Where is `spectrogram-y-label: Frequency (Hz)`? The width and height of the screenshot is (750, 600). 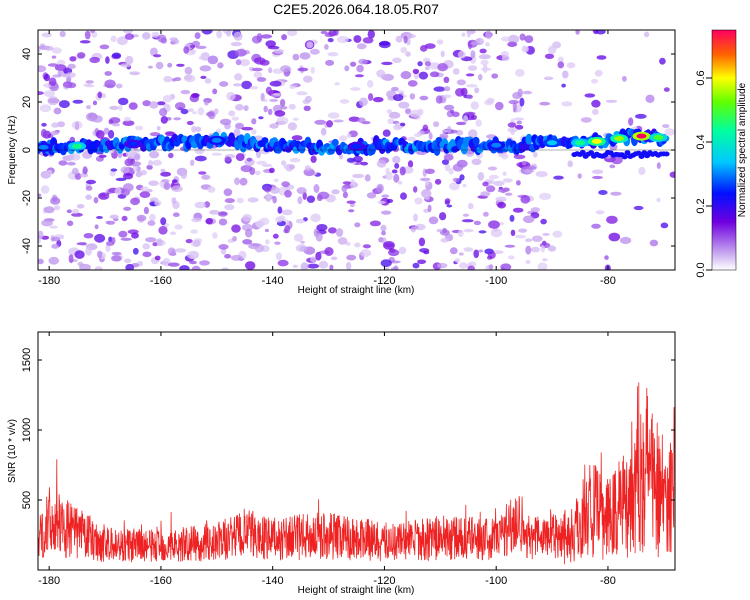
spectrogram-y-label: Frequency (Hz) is located at coordinates (12, 150).